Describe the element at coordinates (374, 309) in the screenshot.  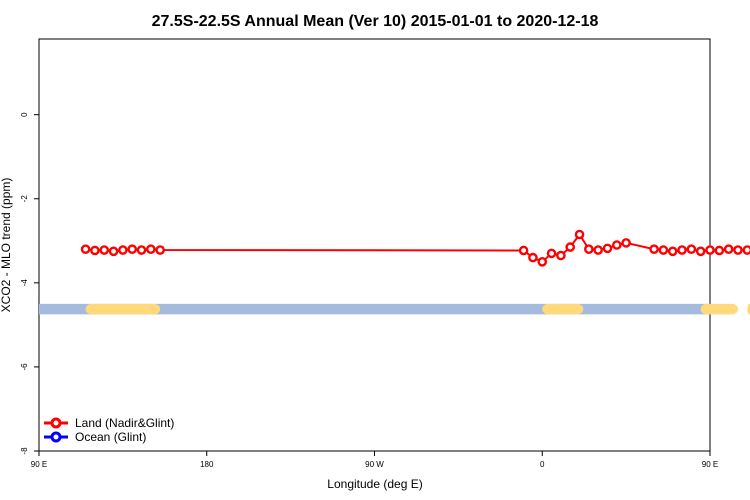
I see `ocean-band` at that location.